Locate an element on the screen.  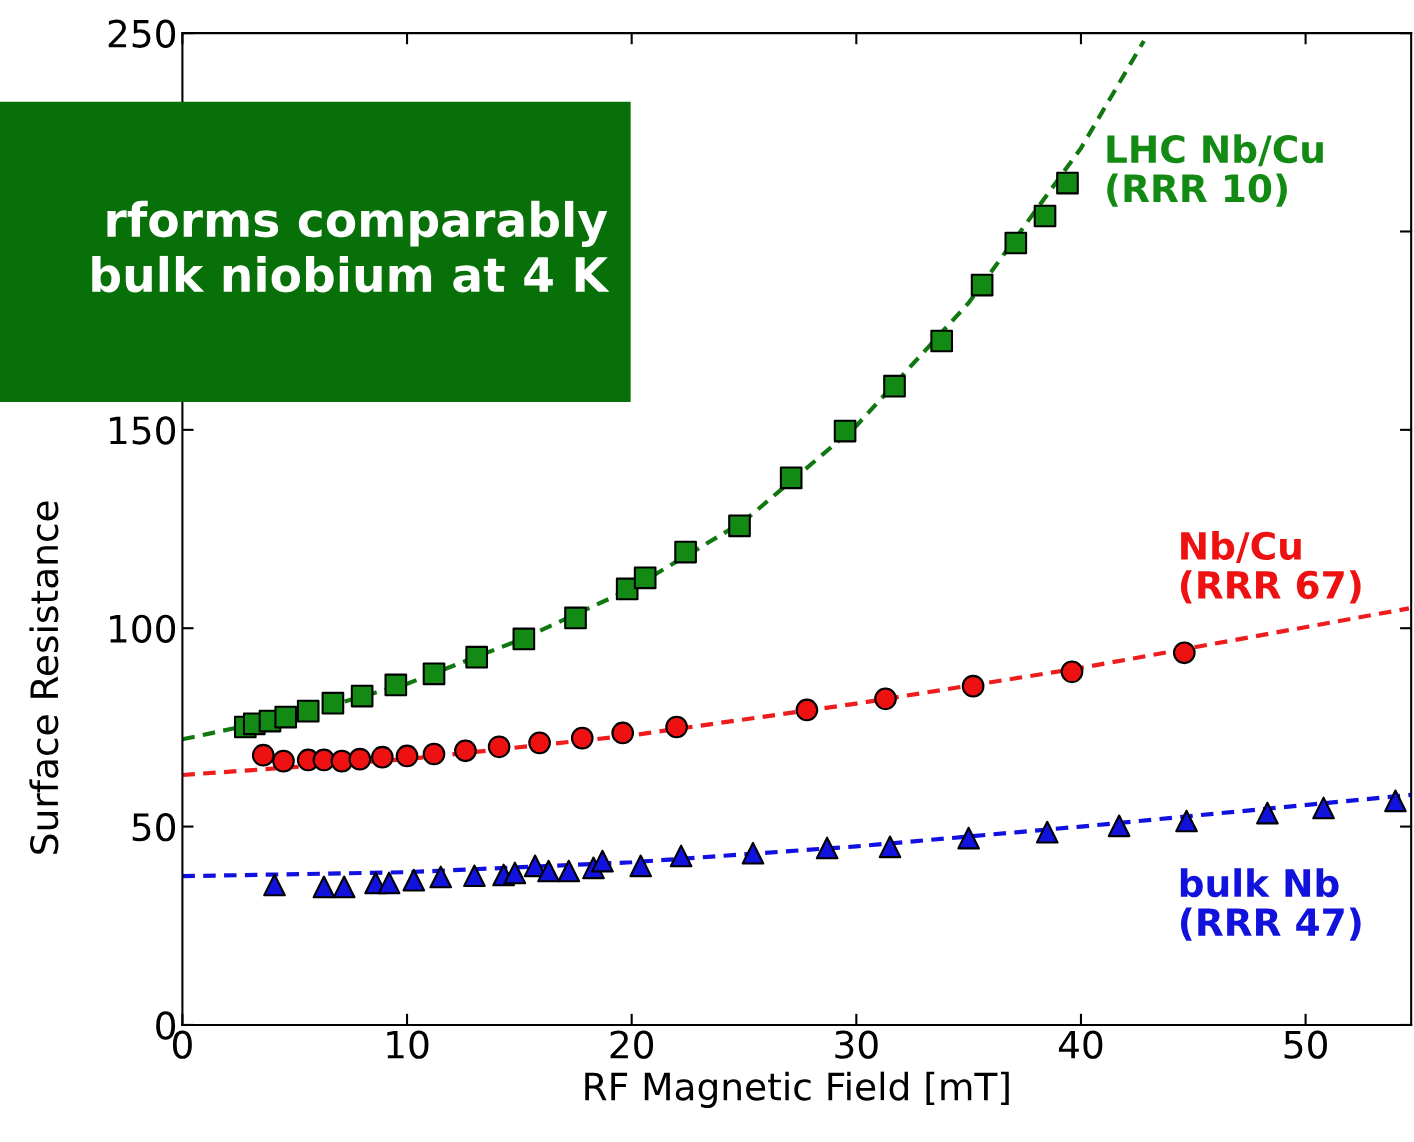
y-tick-label: 50 is located at coordinates (154, 827).